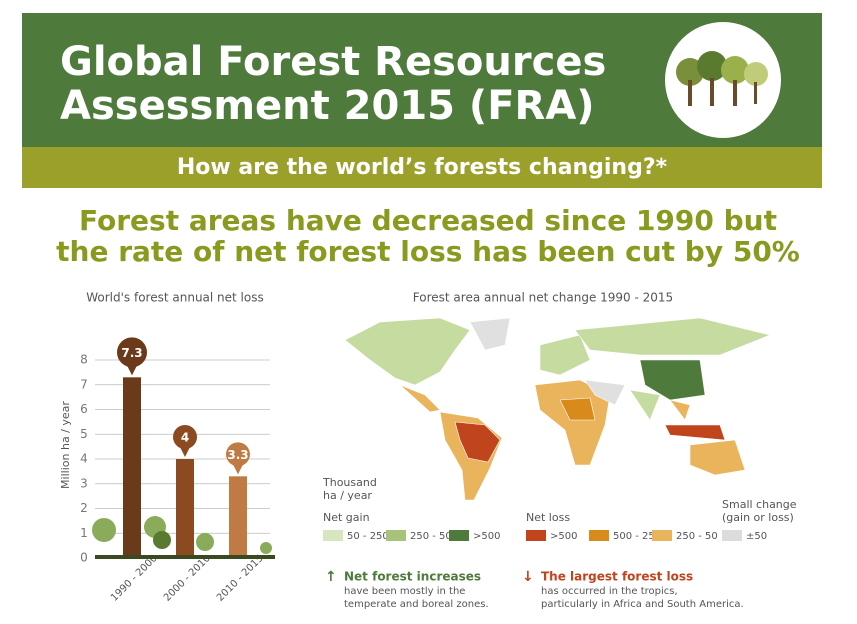  Describe the element at coordinates (756, 536) in the screenshot. I see `legend-label: ±50` at that location.